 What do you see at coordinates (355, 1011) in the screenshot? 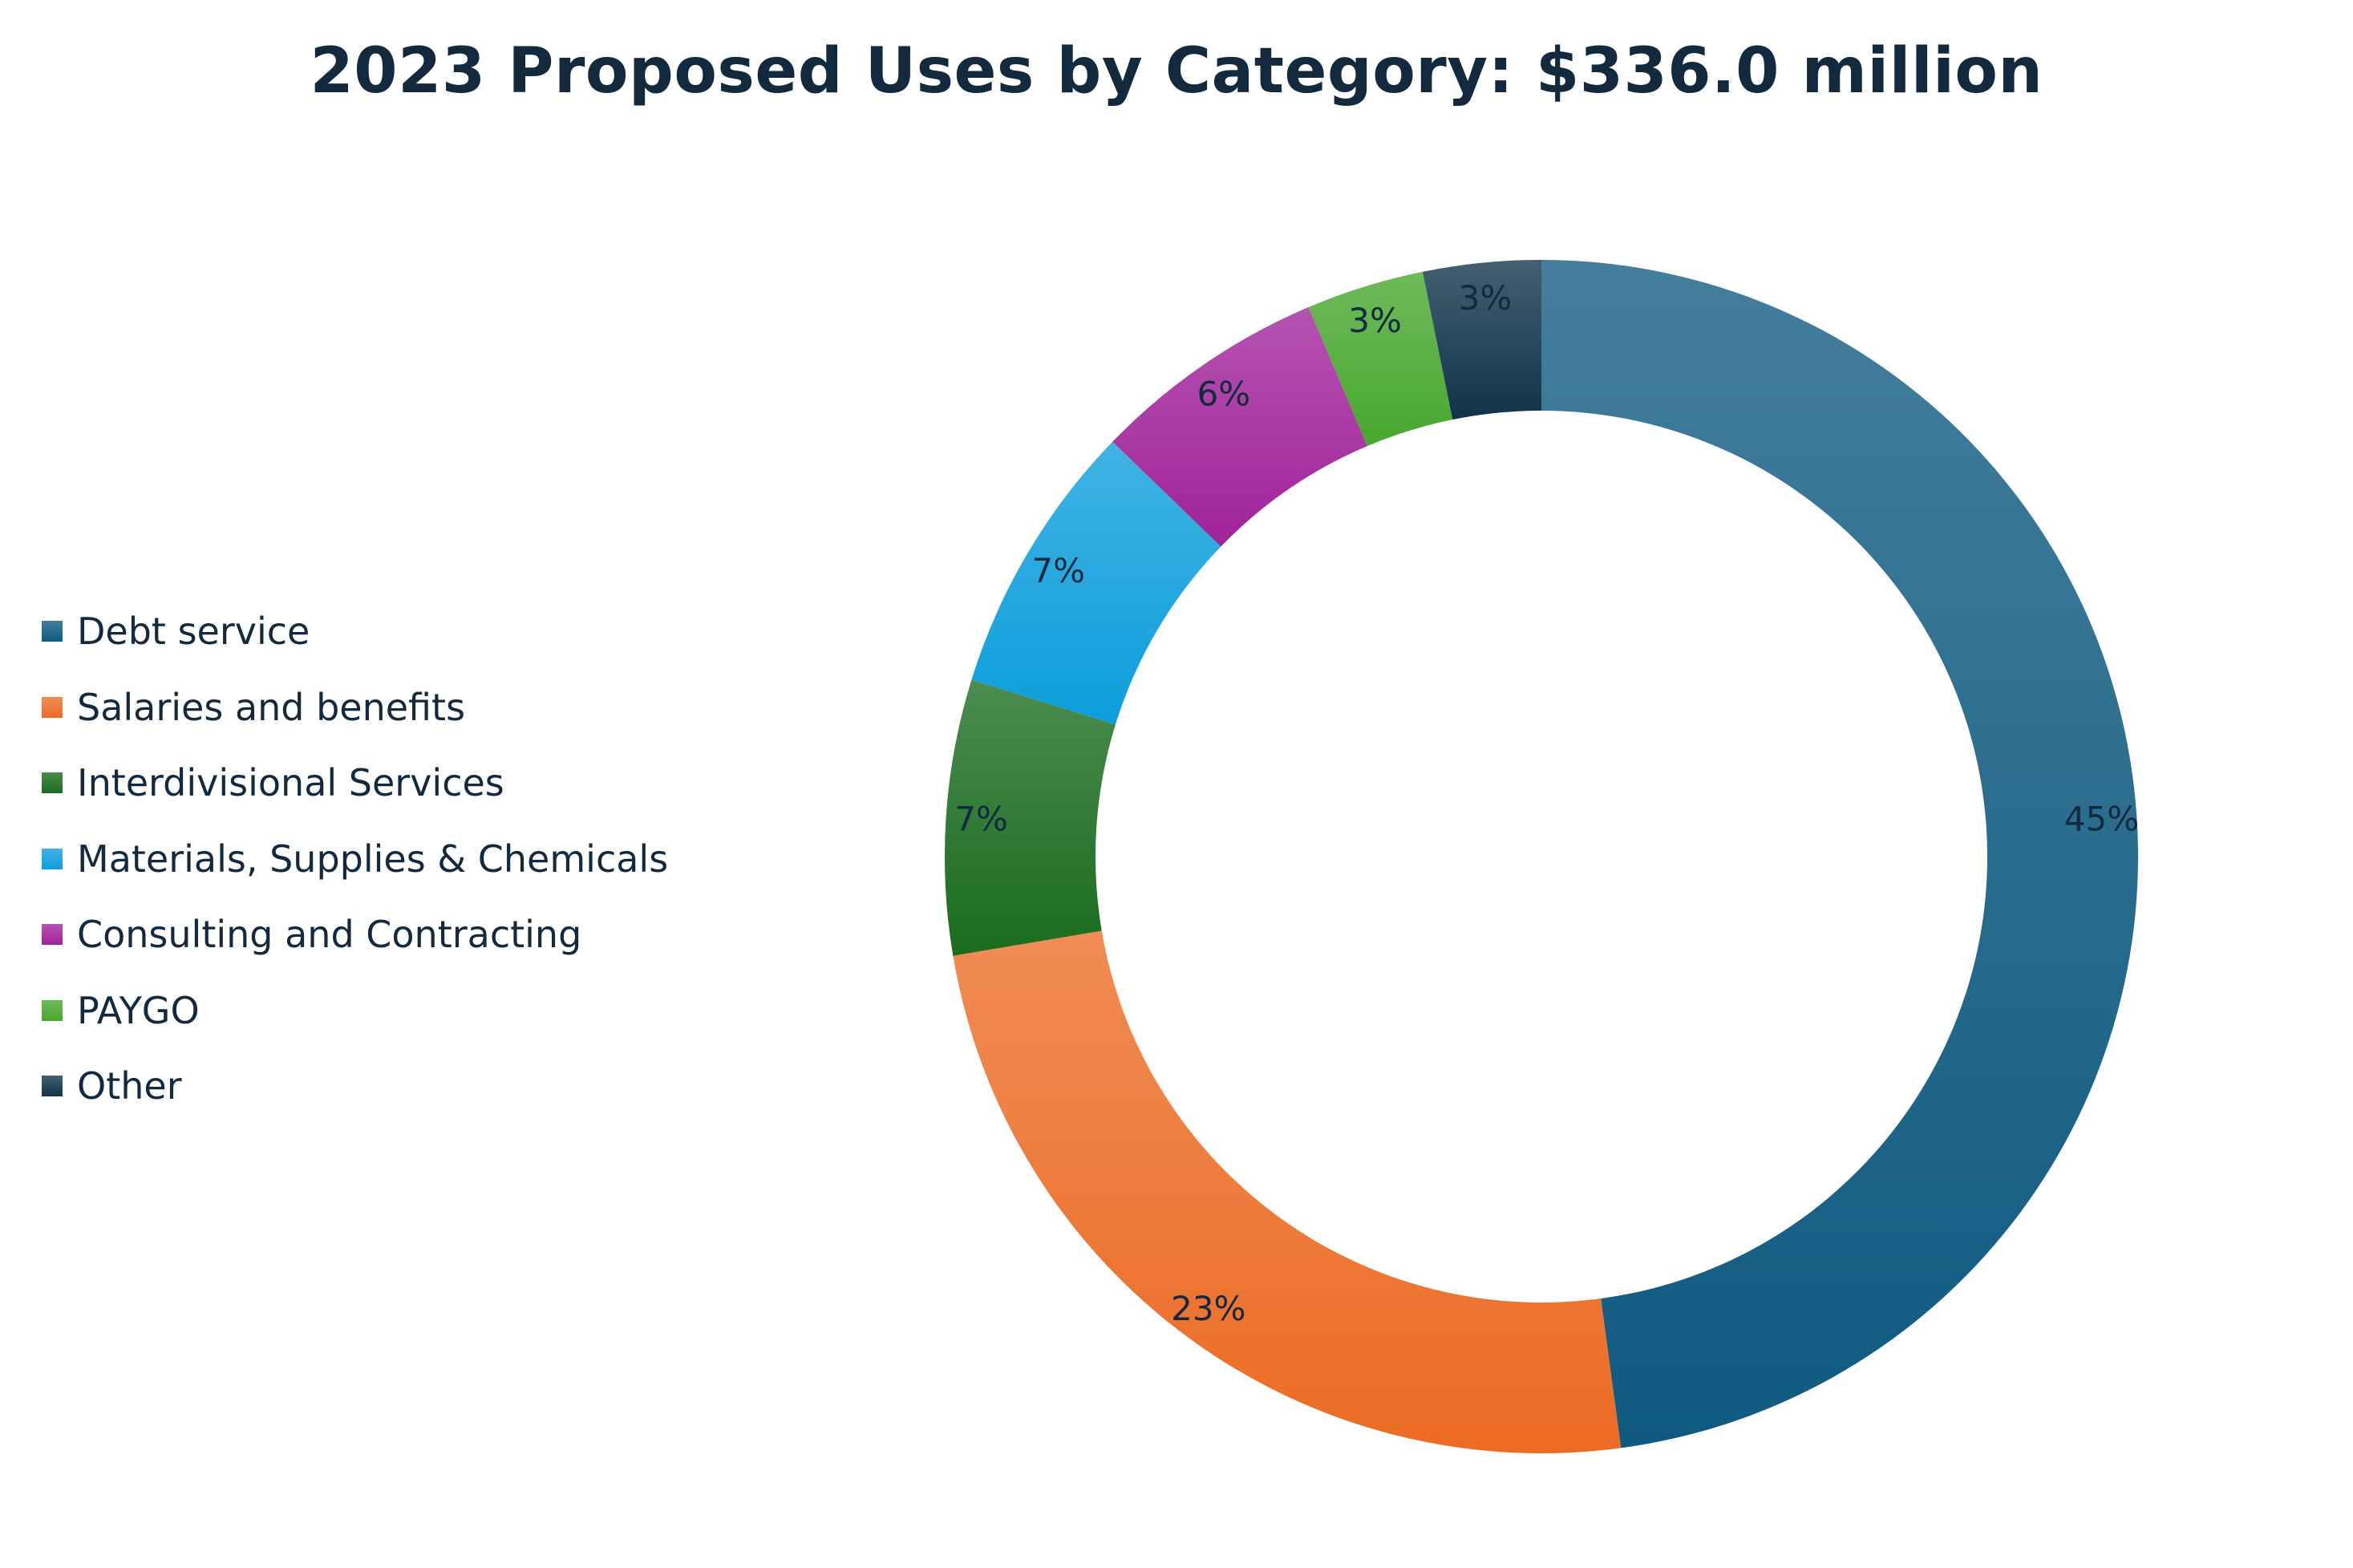
I see `legend-item-paygo: PAYGO` at bounding box center [355, 1011].